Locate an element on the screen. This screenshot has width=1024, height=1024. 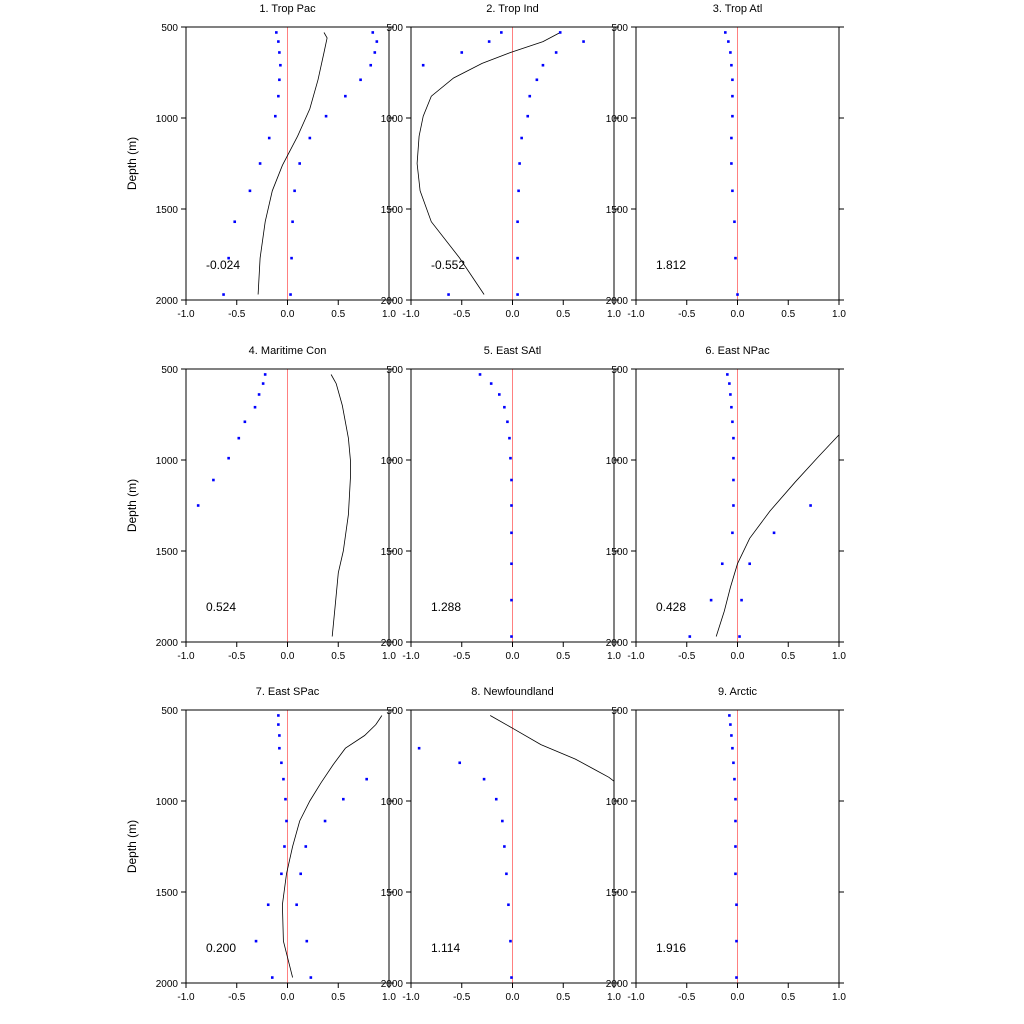
panel-score: 1.114 is located at coordinates (445, 948).